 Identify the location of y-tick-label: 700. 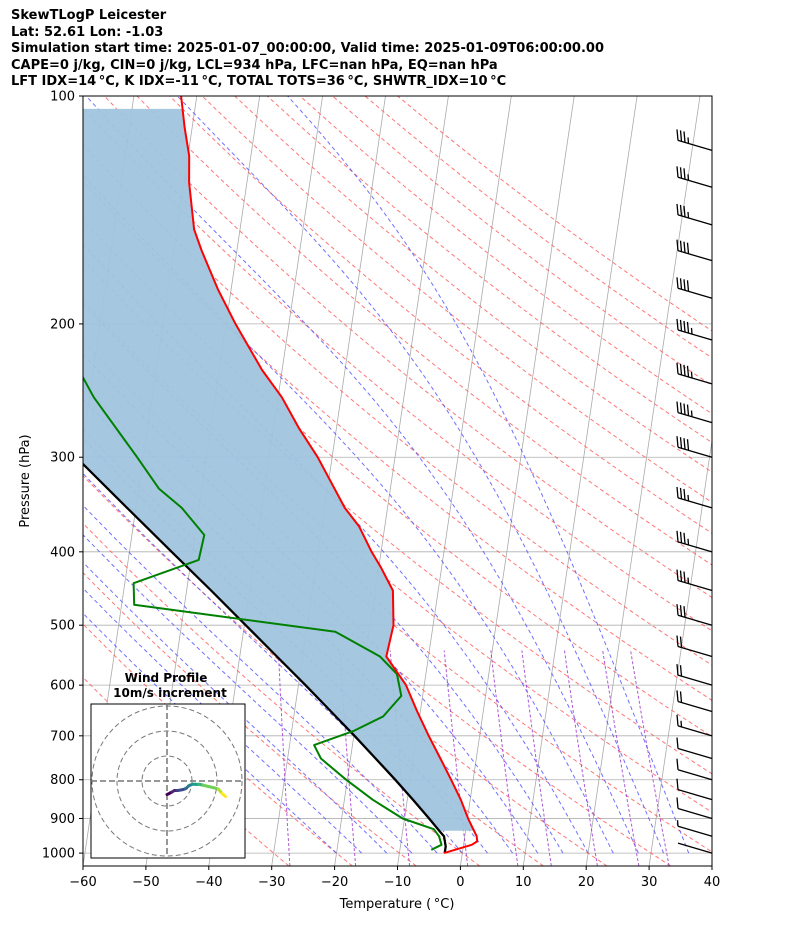
(62, 736).